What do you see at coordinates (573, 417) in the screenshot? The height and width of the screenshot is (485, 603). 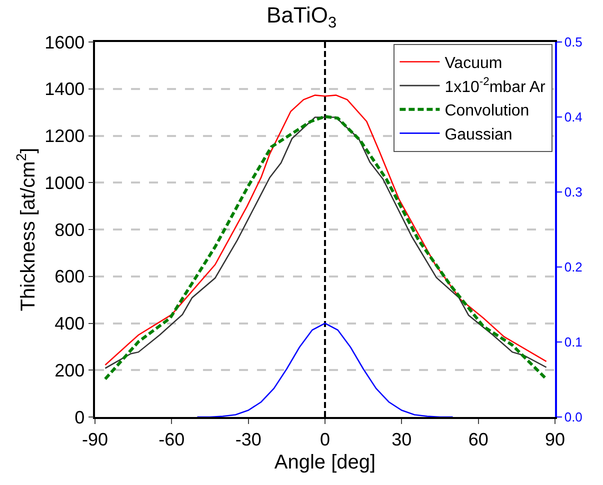 I see `y2-tick-label: 0.0` at bounding box center [573, 417].